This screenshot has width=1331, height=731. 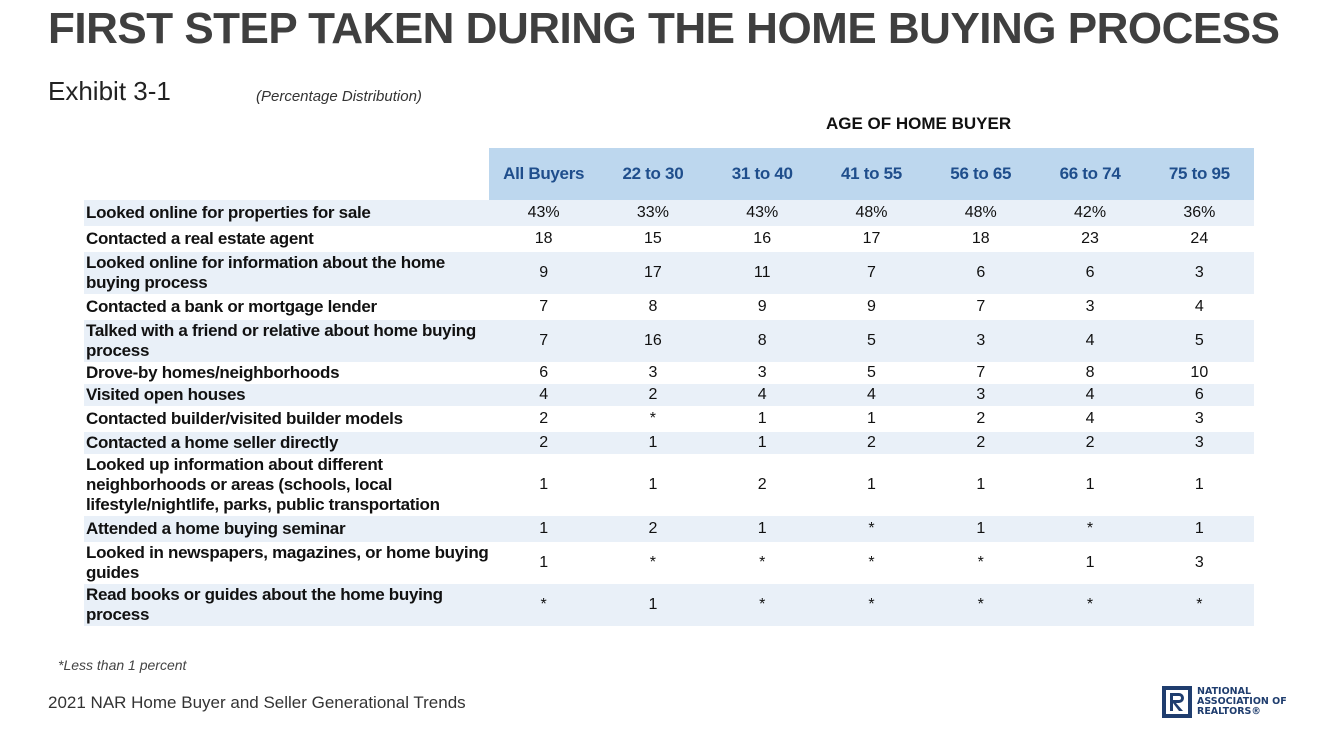 What do you see at coordinates (981, 173) in the screenshot?
I see `column-header: 56 to 65` at bounding box center [981, 173].